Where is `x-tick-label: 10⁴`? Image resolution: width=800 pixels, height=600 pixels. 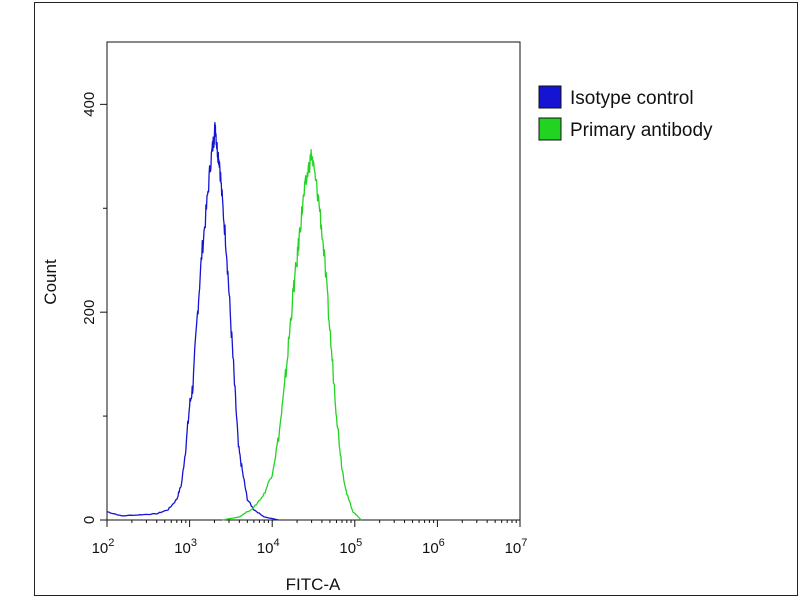 x-tick-label: 10⁴ is located at coordinates (268, 547).